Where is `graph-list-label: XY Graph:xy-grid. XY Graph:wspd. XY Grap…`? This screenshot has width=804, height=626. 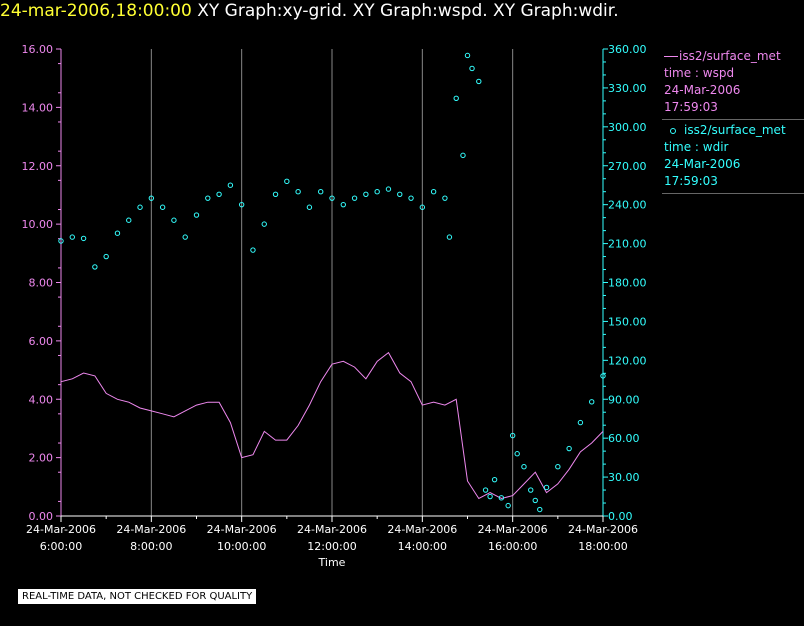 graph-list-label: XY Graph:xy-grid. XY Graph:wspd. XY Grap… is located at coordinates (408, 11).